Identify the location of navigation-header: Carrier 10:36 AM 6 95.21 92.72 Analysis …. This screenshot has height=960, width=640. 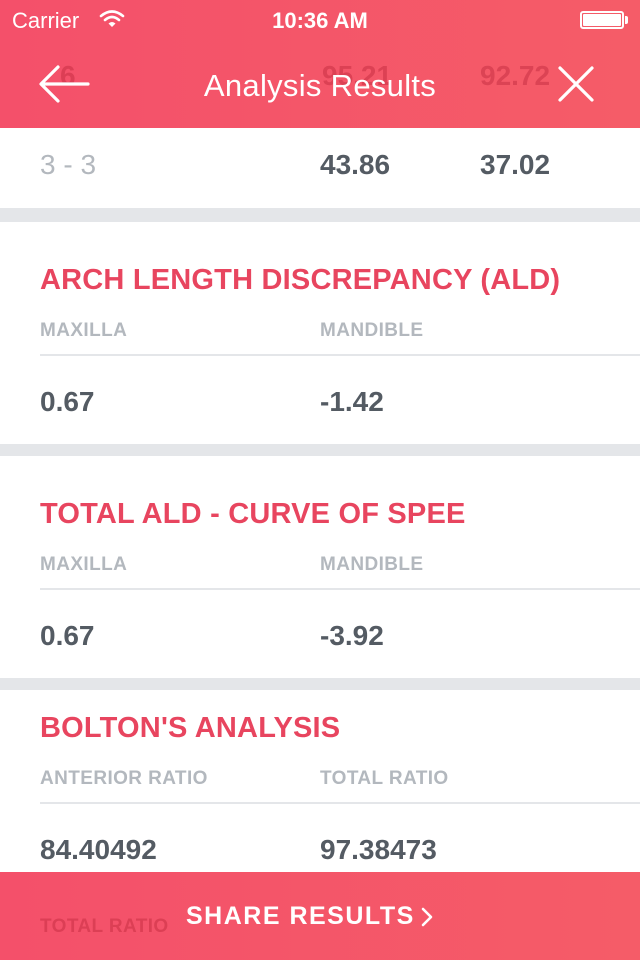
(320, 64).